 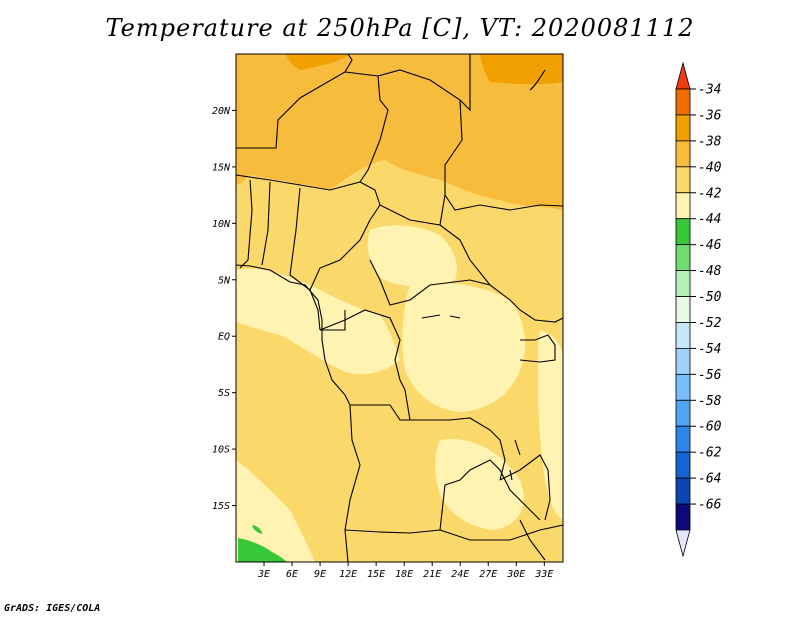 I want to click on shade-band-42e, so click(x=550, y=425).